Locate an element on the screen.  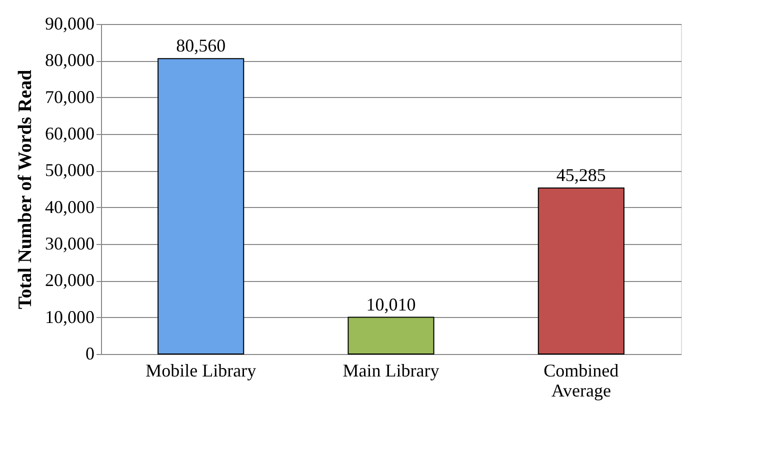
y-tick-label: 80,000 is located at coordinates (69, 60).